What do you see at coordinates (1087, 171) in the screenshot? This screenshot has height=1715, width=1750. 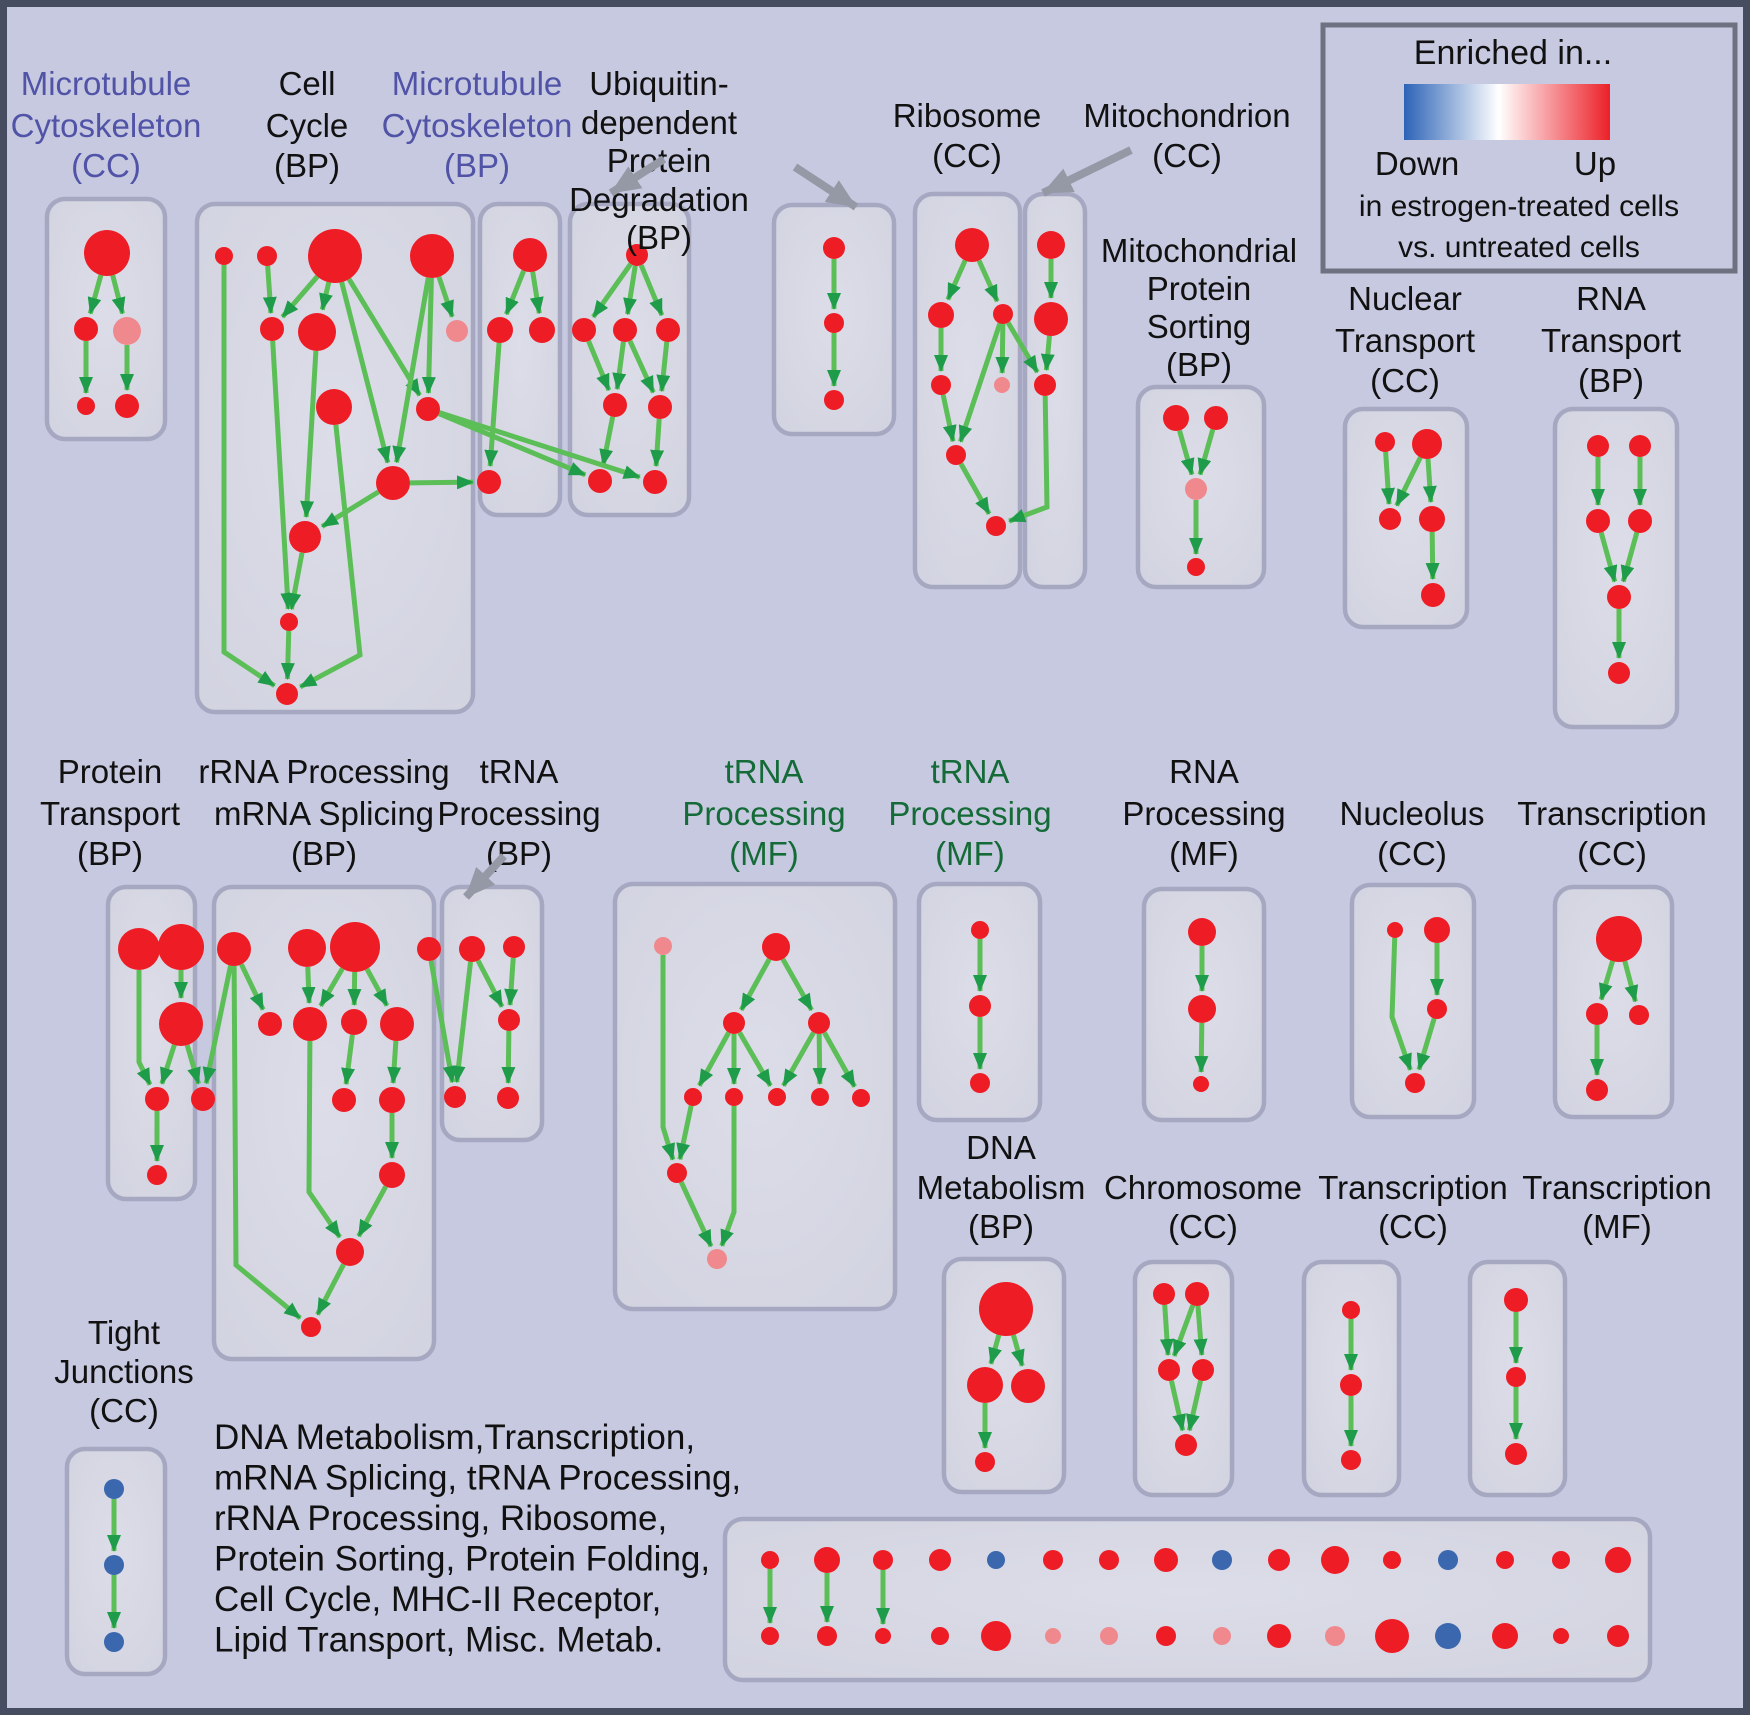 I see `mitochondrion-label-arrow` at bounding box center [1087, 171].